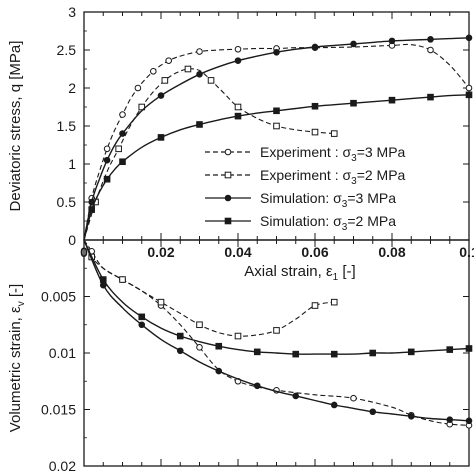  I want to click on bottom-y-tick-label: 0.005, so click(58, 297).